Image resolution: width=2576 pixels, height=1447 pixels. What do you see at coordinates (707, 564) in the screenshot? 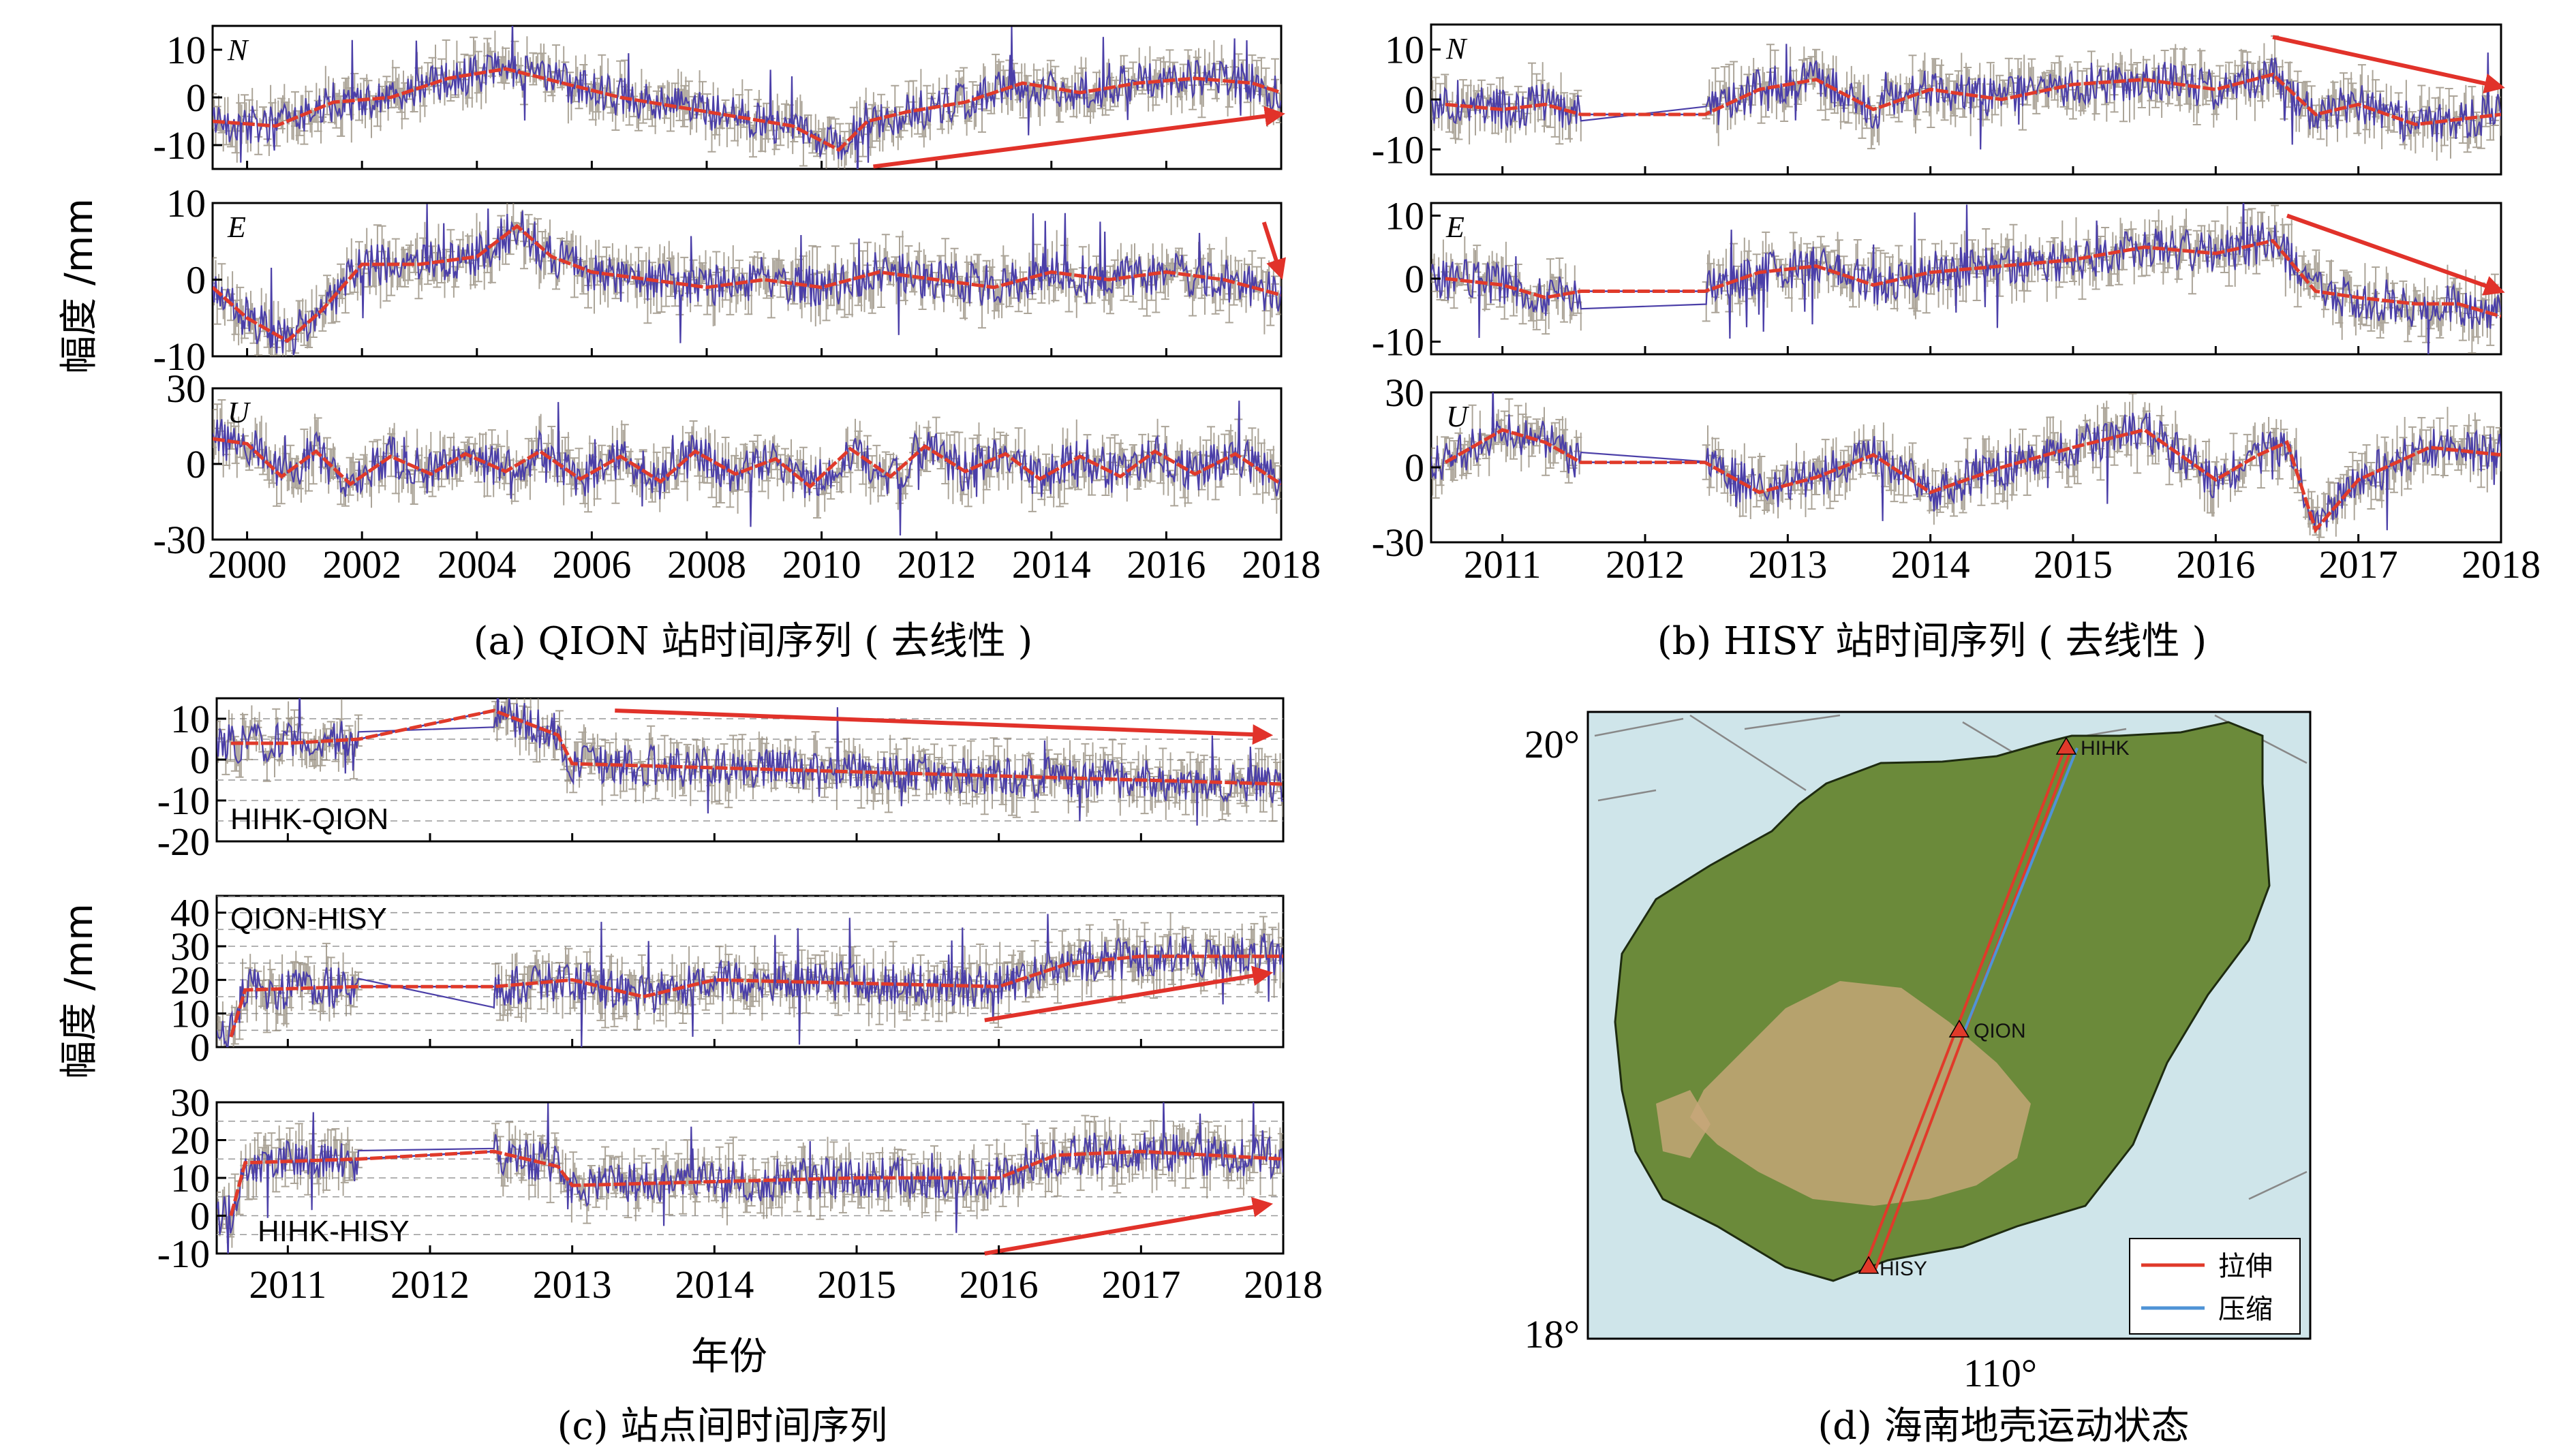
I see `x-tick-label: 2008` at bounding box center [707, 564].